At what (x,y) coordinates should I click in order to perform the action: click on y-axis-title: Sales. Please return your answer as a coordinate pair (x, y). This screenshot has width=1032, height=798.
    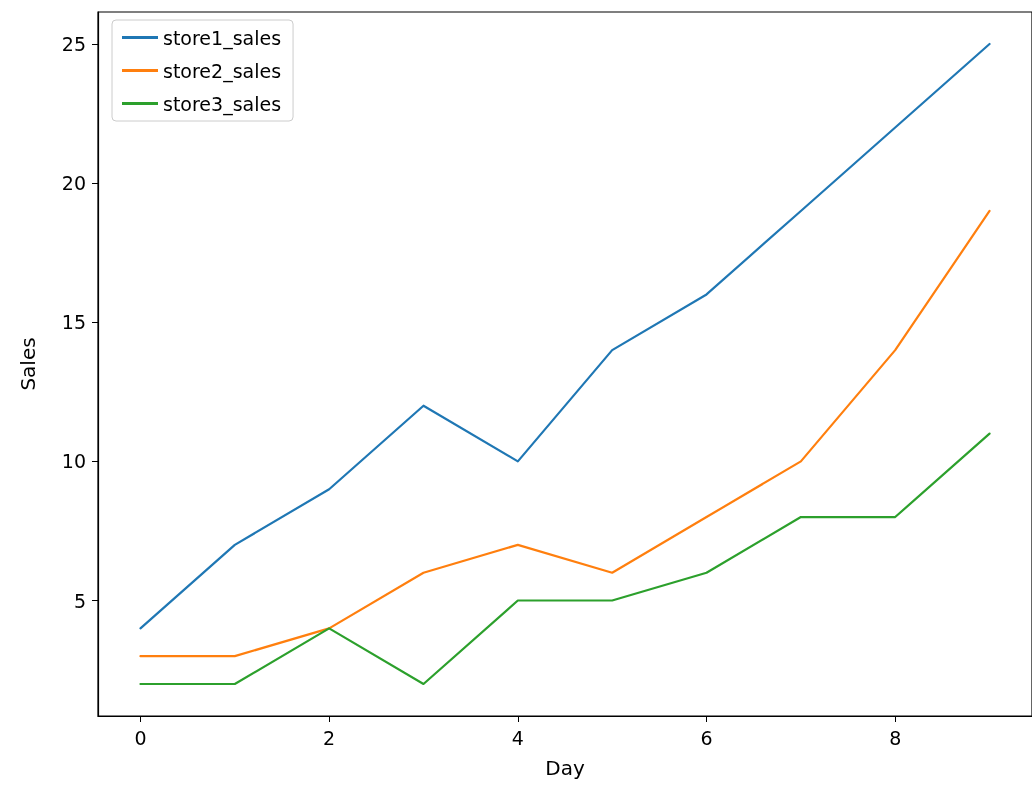
    Looking at the image, I should click on (28, 364).